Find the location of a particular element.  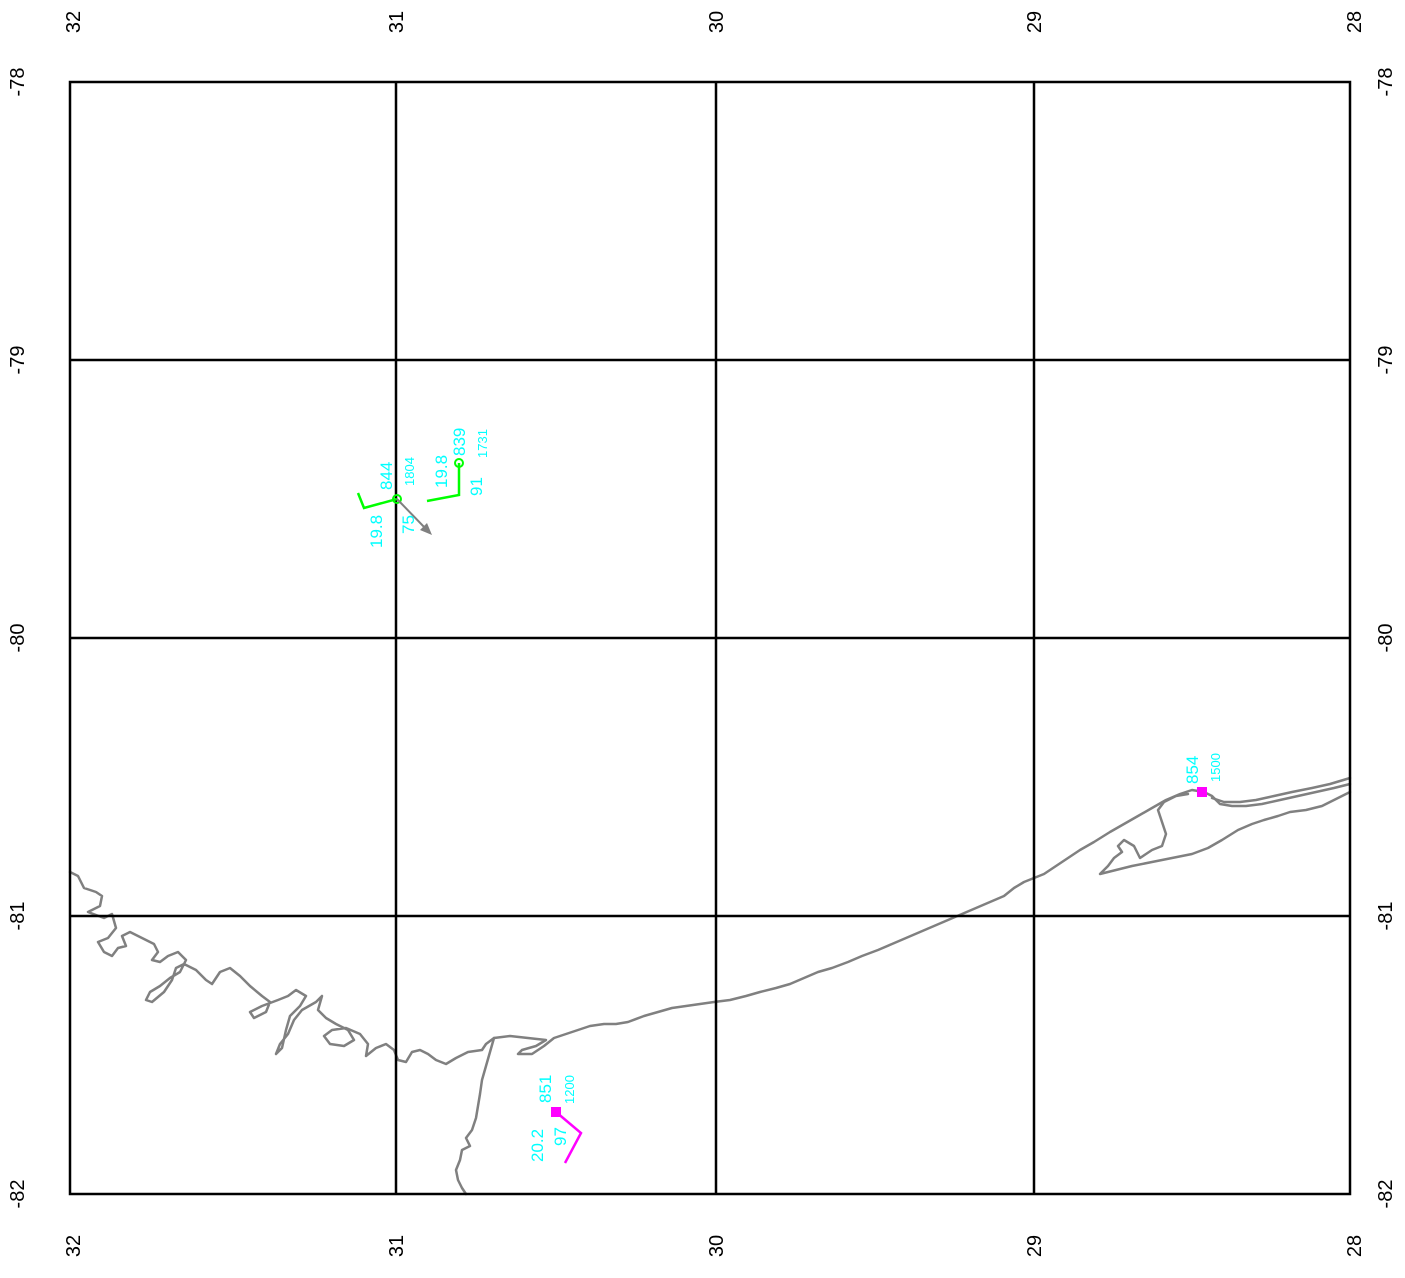

lat-label-right-79: -79 is located at coordinates (1386, 360).